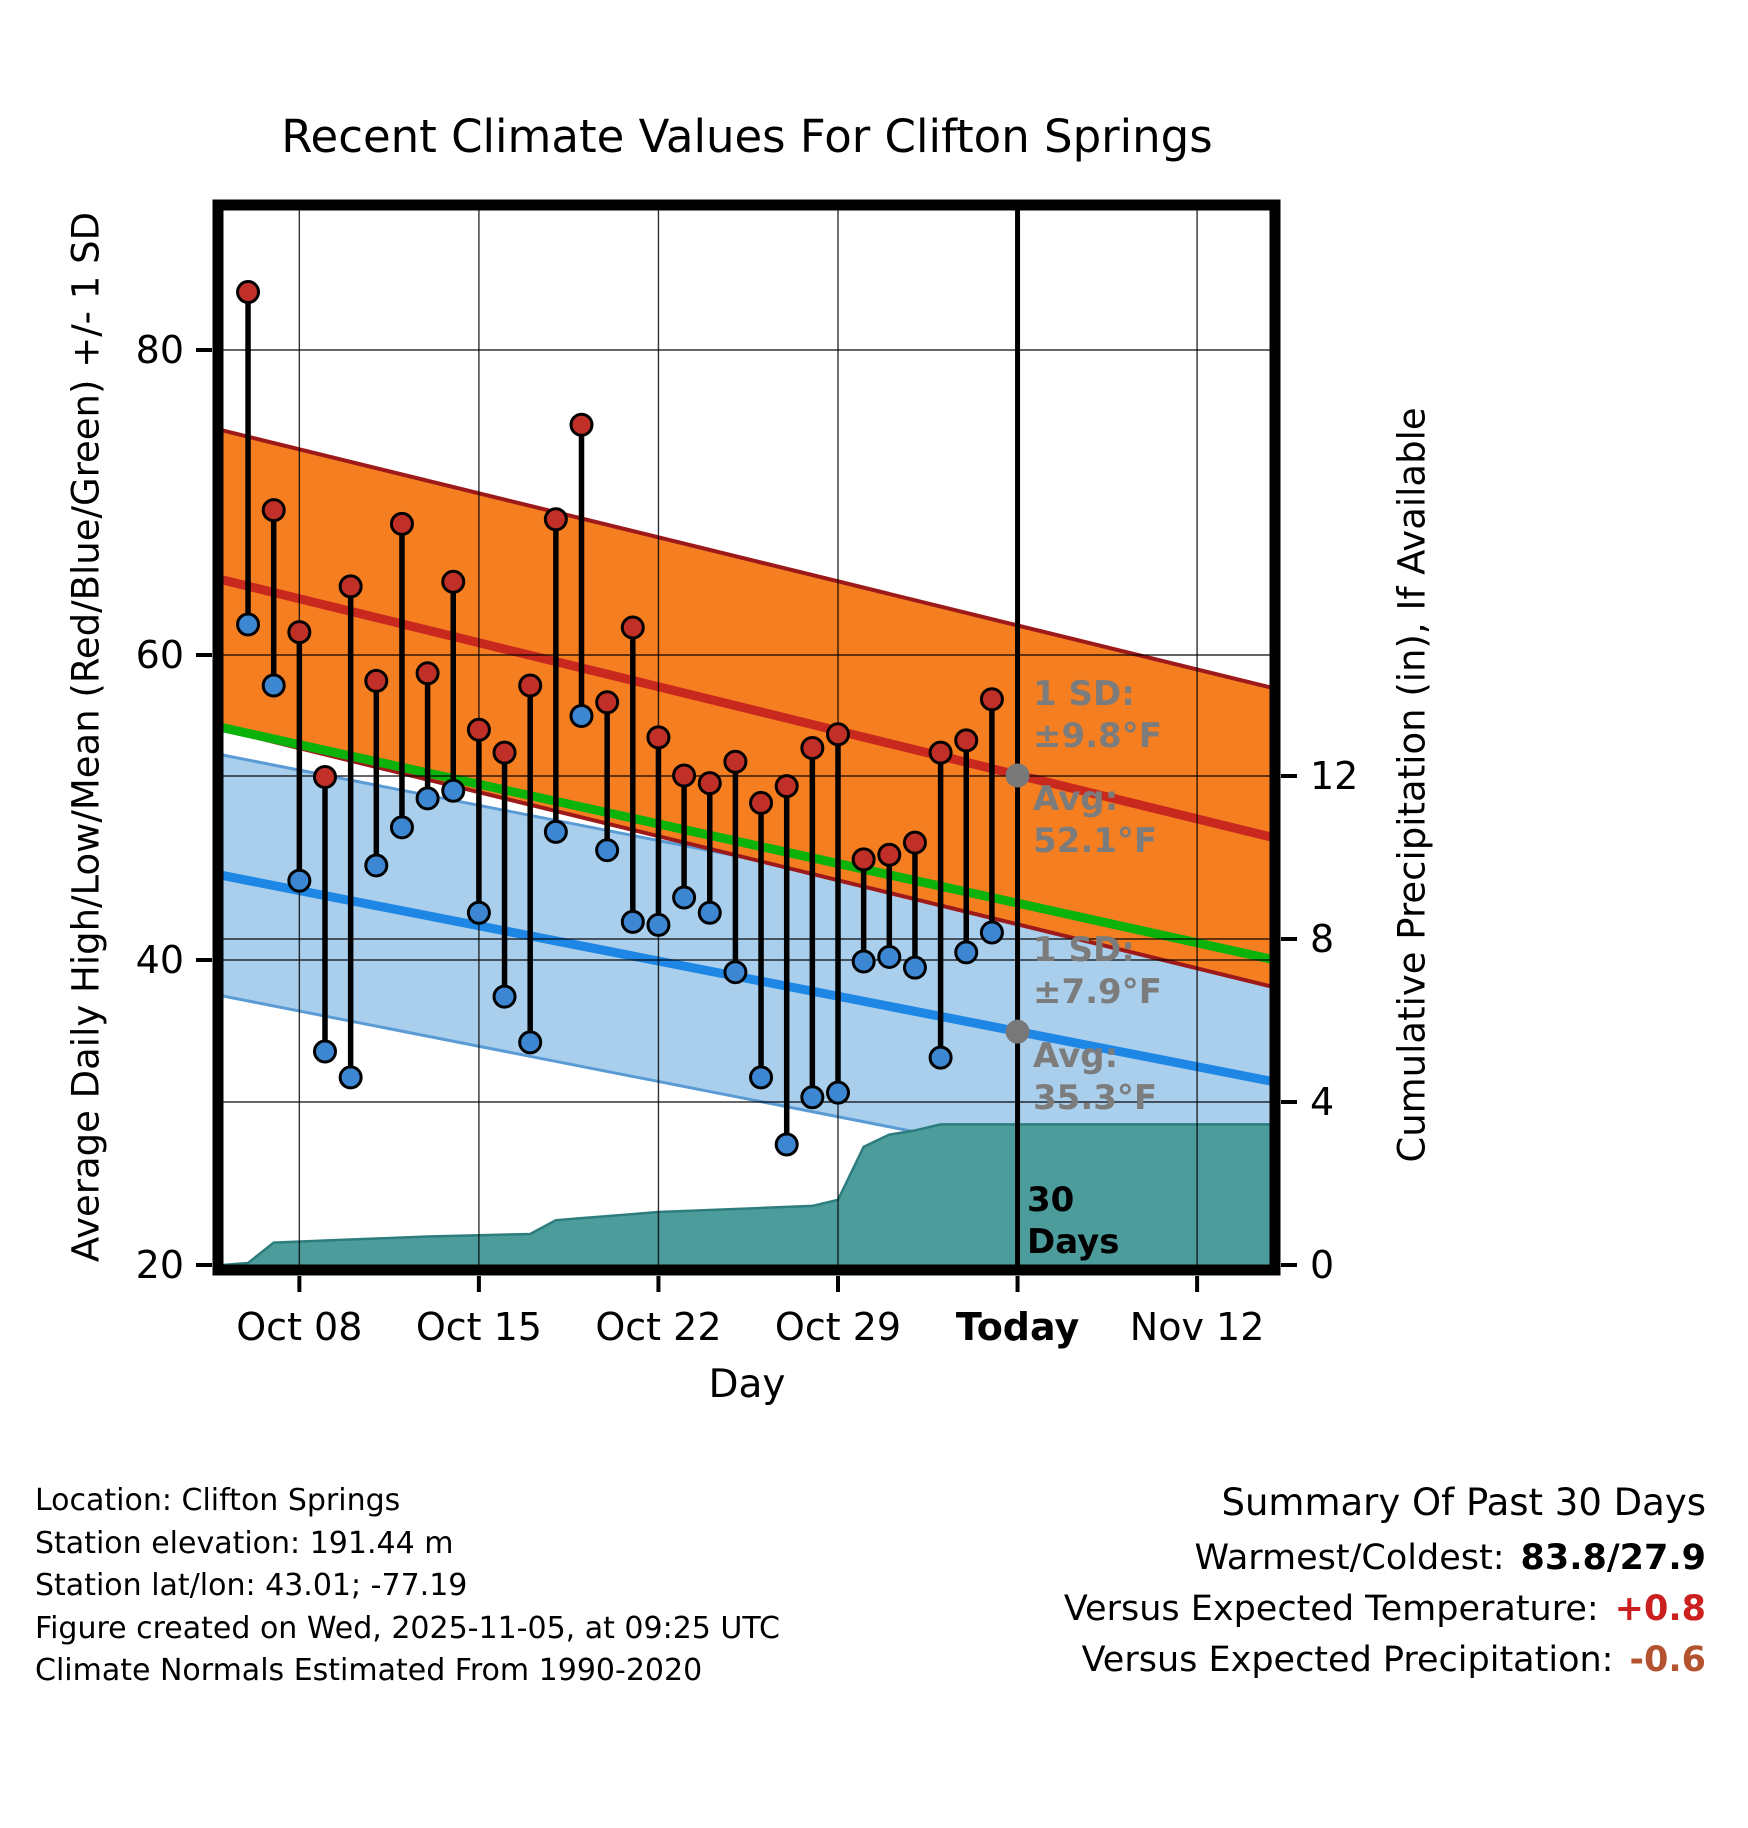  Describe the element at coordinates (1073, 1221) in the screenshot. I see `period-annotation: 30 Days` at that location.